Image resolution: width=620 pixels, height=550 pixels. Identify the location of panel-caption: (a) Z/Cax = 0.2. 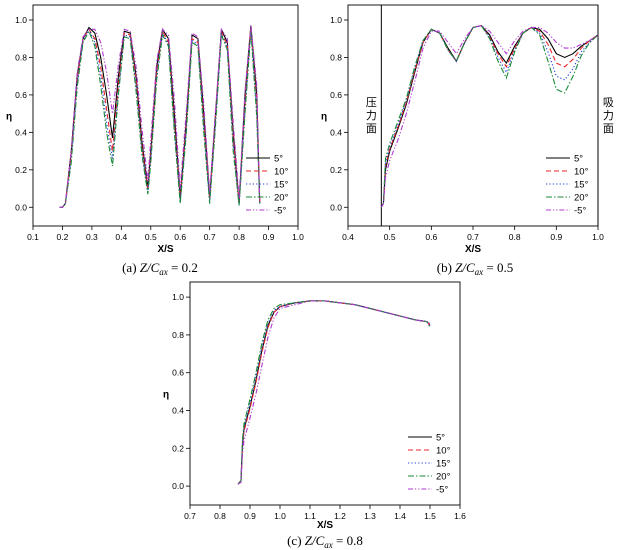
(160, 268).